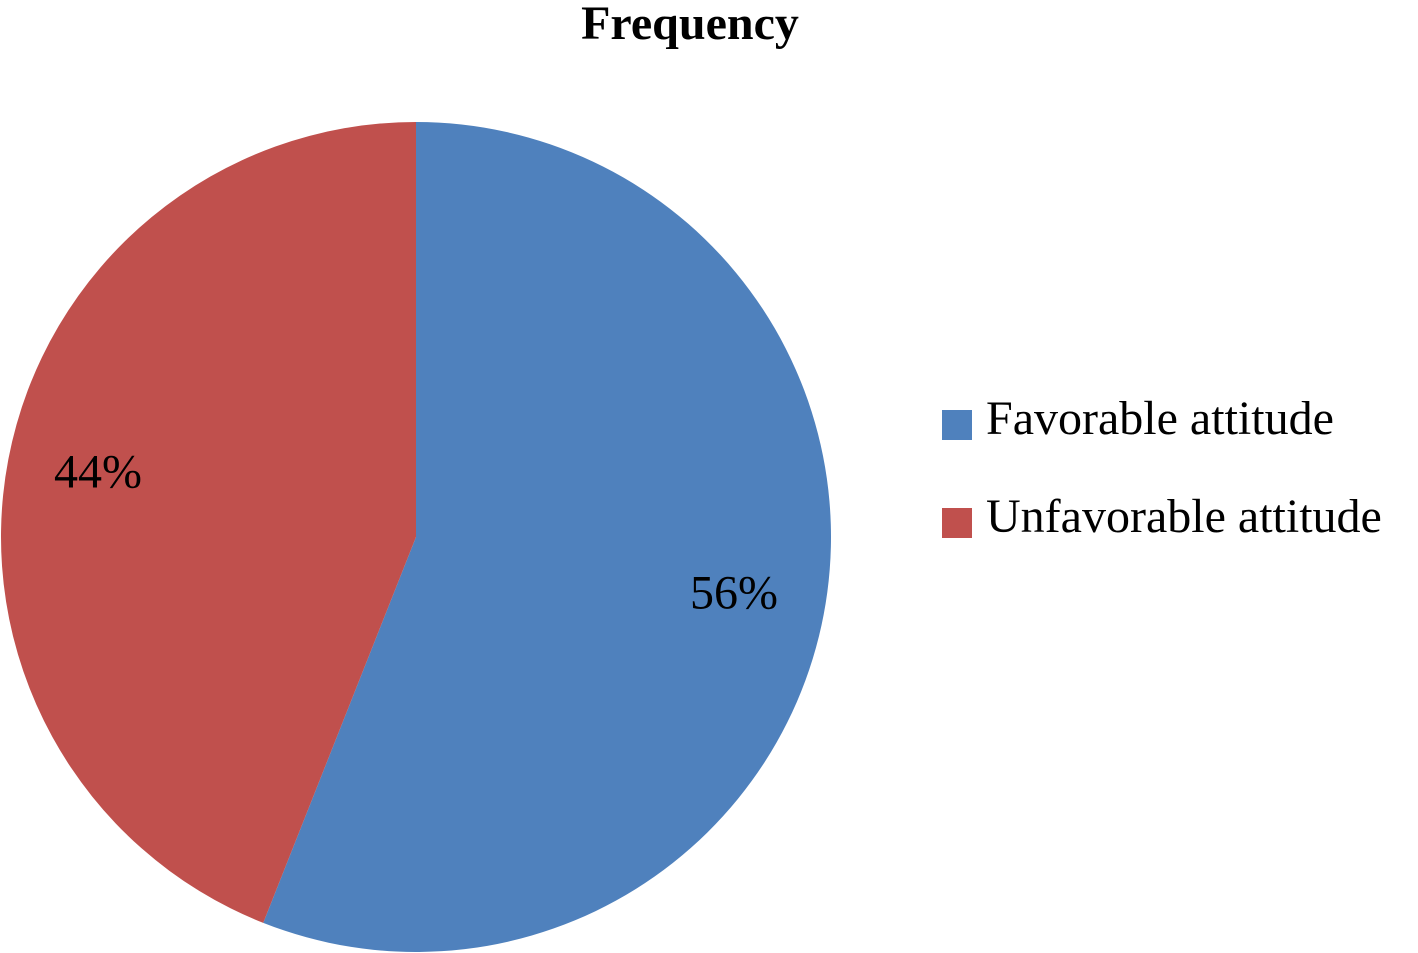 This screenshot has height=953, width=1418. Describe the element at coordinates (734, 593) in the screenshot. I see `data-label: 56%` at that location.